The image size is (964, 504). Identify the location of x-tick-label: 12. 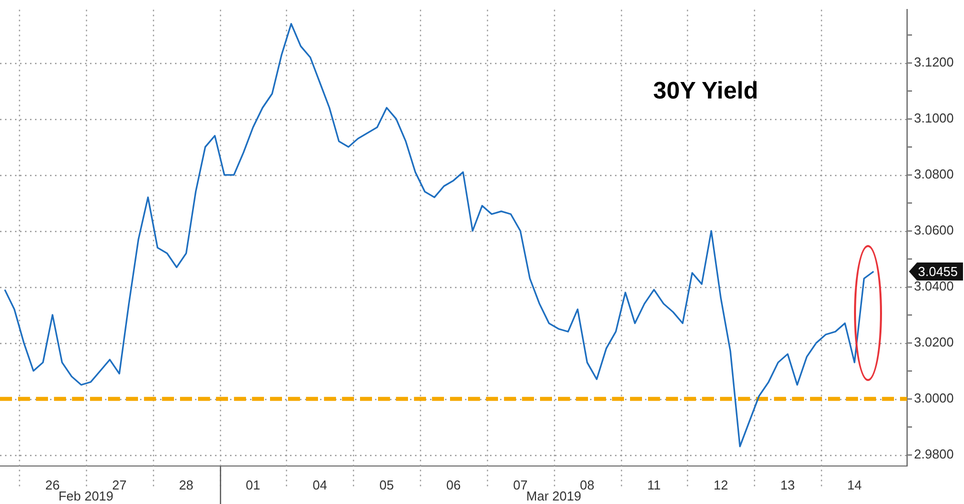
(721, 484).